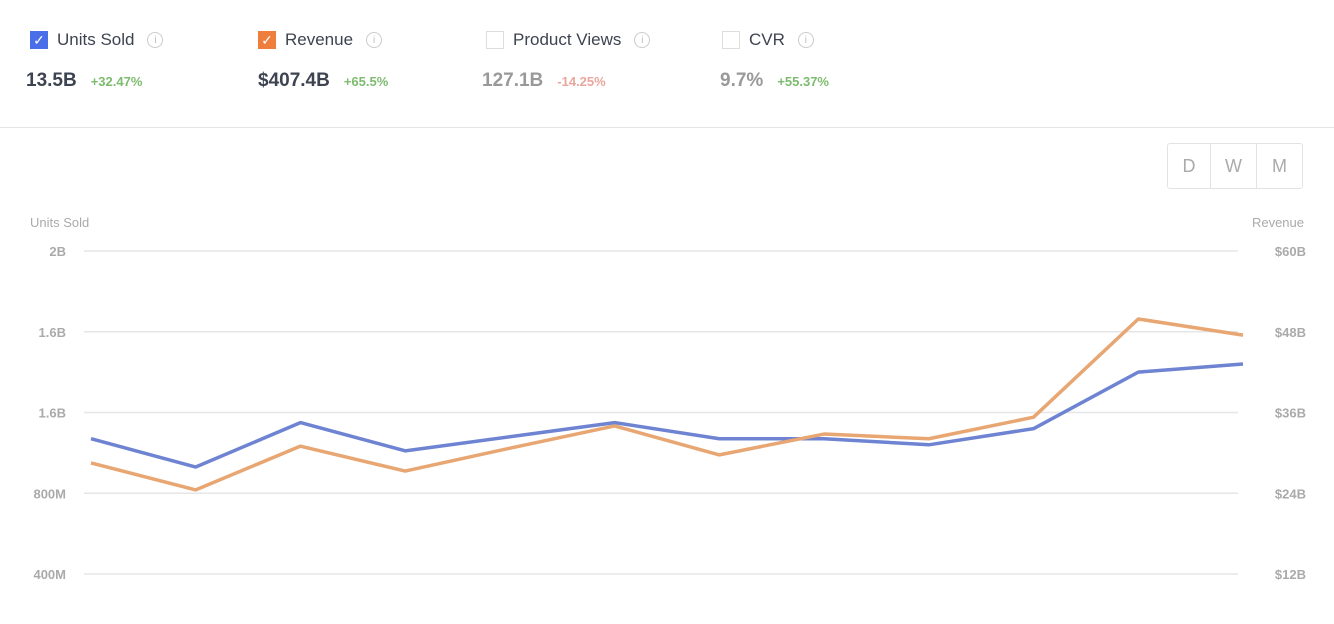 The height and width of the screenshot is (624, 1334). Describe the element at coordinates (95, 61) in the screenshot. I see `metric-units-sold: ✓ Units Sold i 13.5B +32.47%` at that location.